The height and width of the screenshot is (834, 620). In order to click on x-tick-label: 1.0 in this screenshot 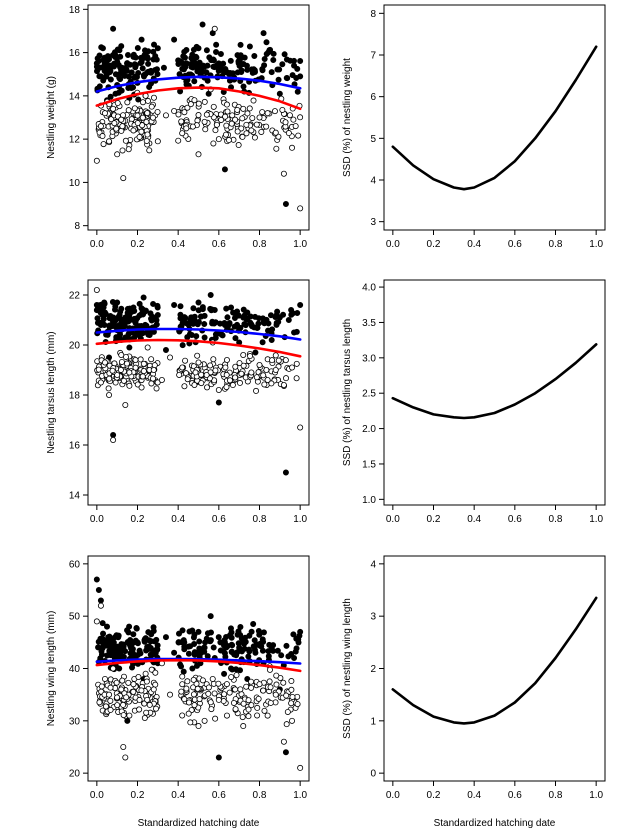, I will do `click(300, 519)`.